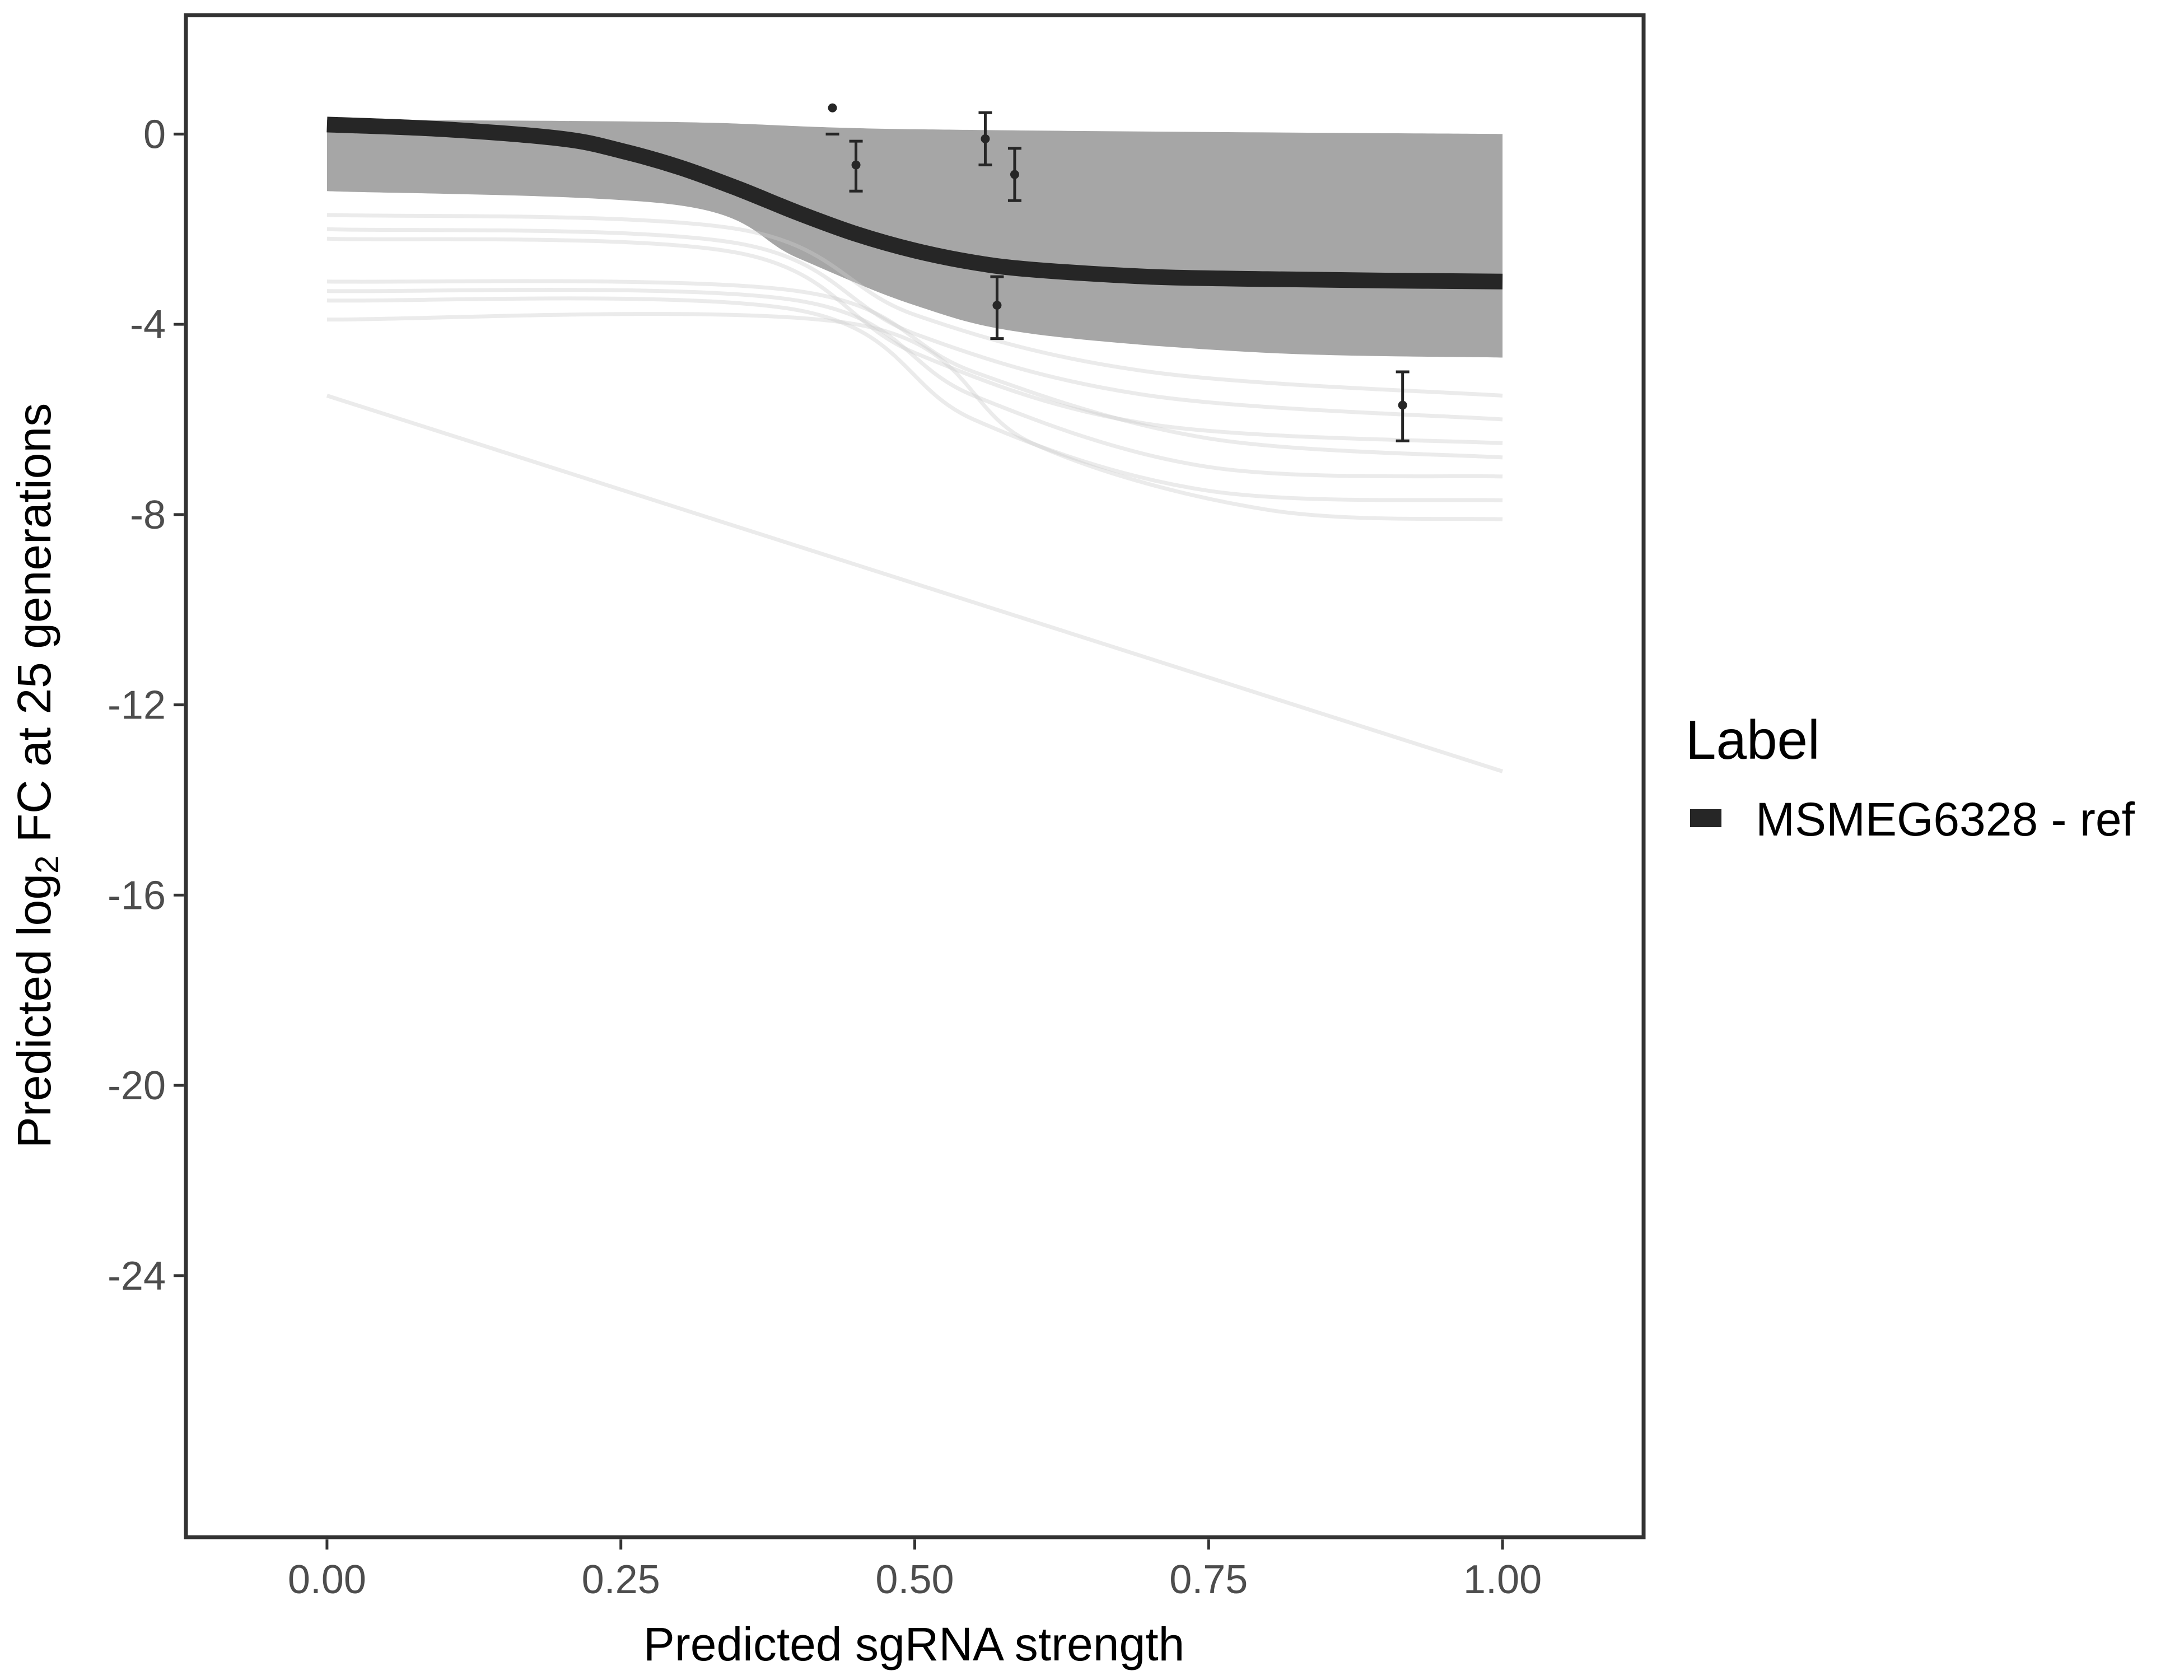 The width and height of the screenshot is (2184, 1680). I want to click on x-axis-title: Predicted sgRNA strength, so click(914, 1644).